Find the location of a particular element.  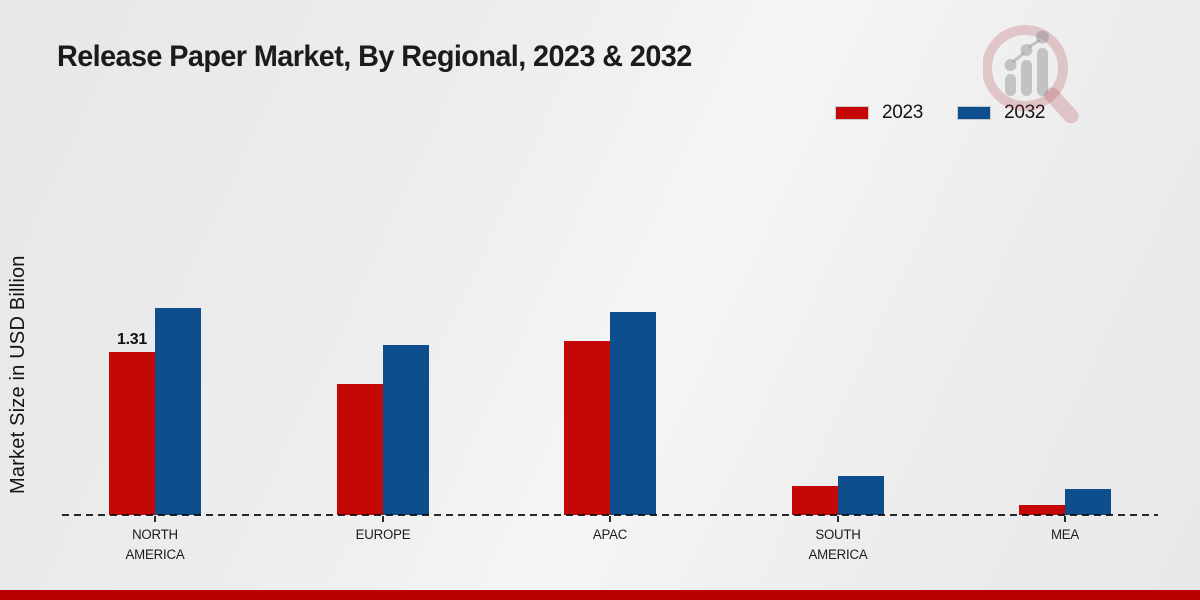

bar-2032-south-america is located at coordinates (860, 495).